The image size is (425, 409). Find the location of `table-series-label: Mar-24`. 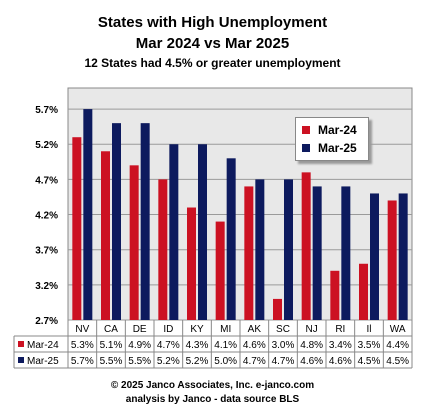

table-series-label: Mar-24 is located at coordinates (43, 345).